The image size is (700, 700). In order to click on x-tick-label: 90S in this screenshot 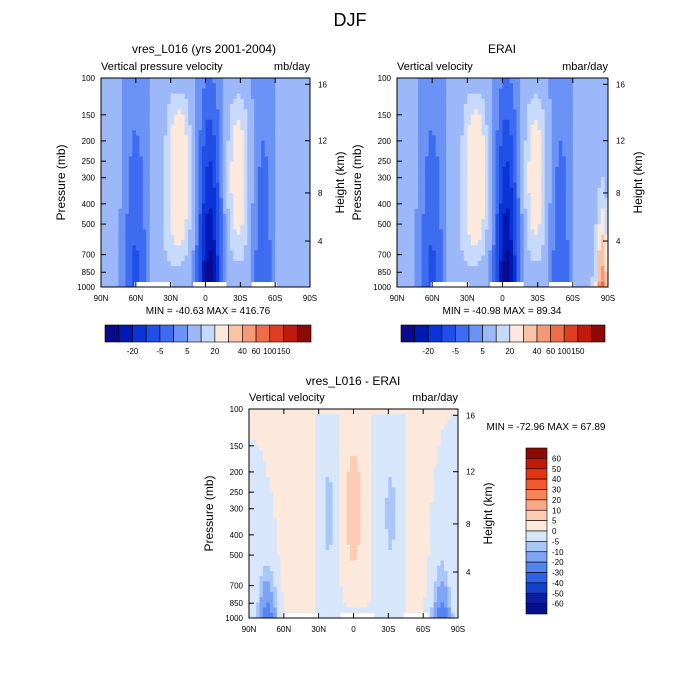, I will do `click(608, 298)`.